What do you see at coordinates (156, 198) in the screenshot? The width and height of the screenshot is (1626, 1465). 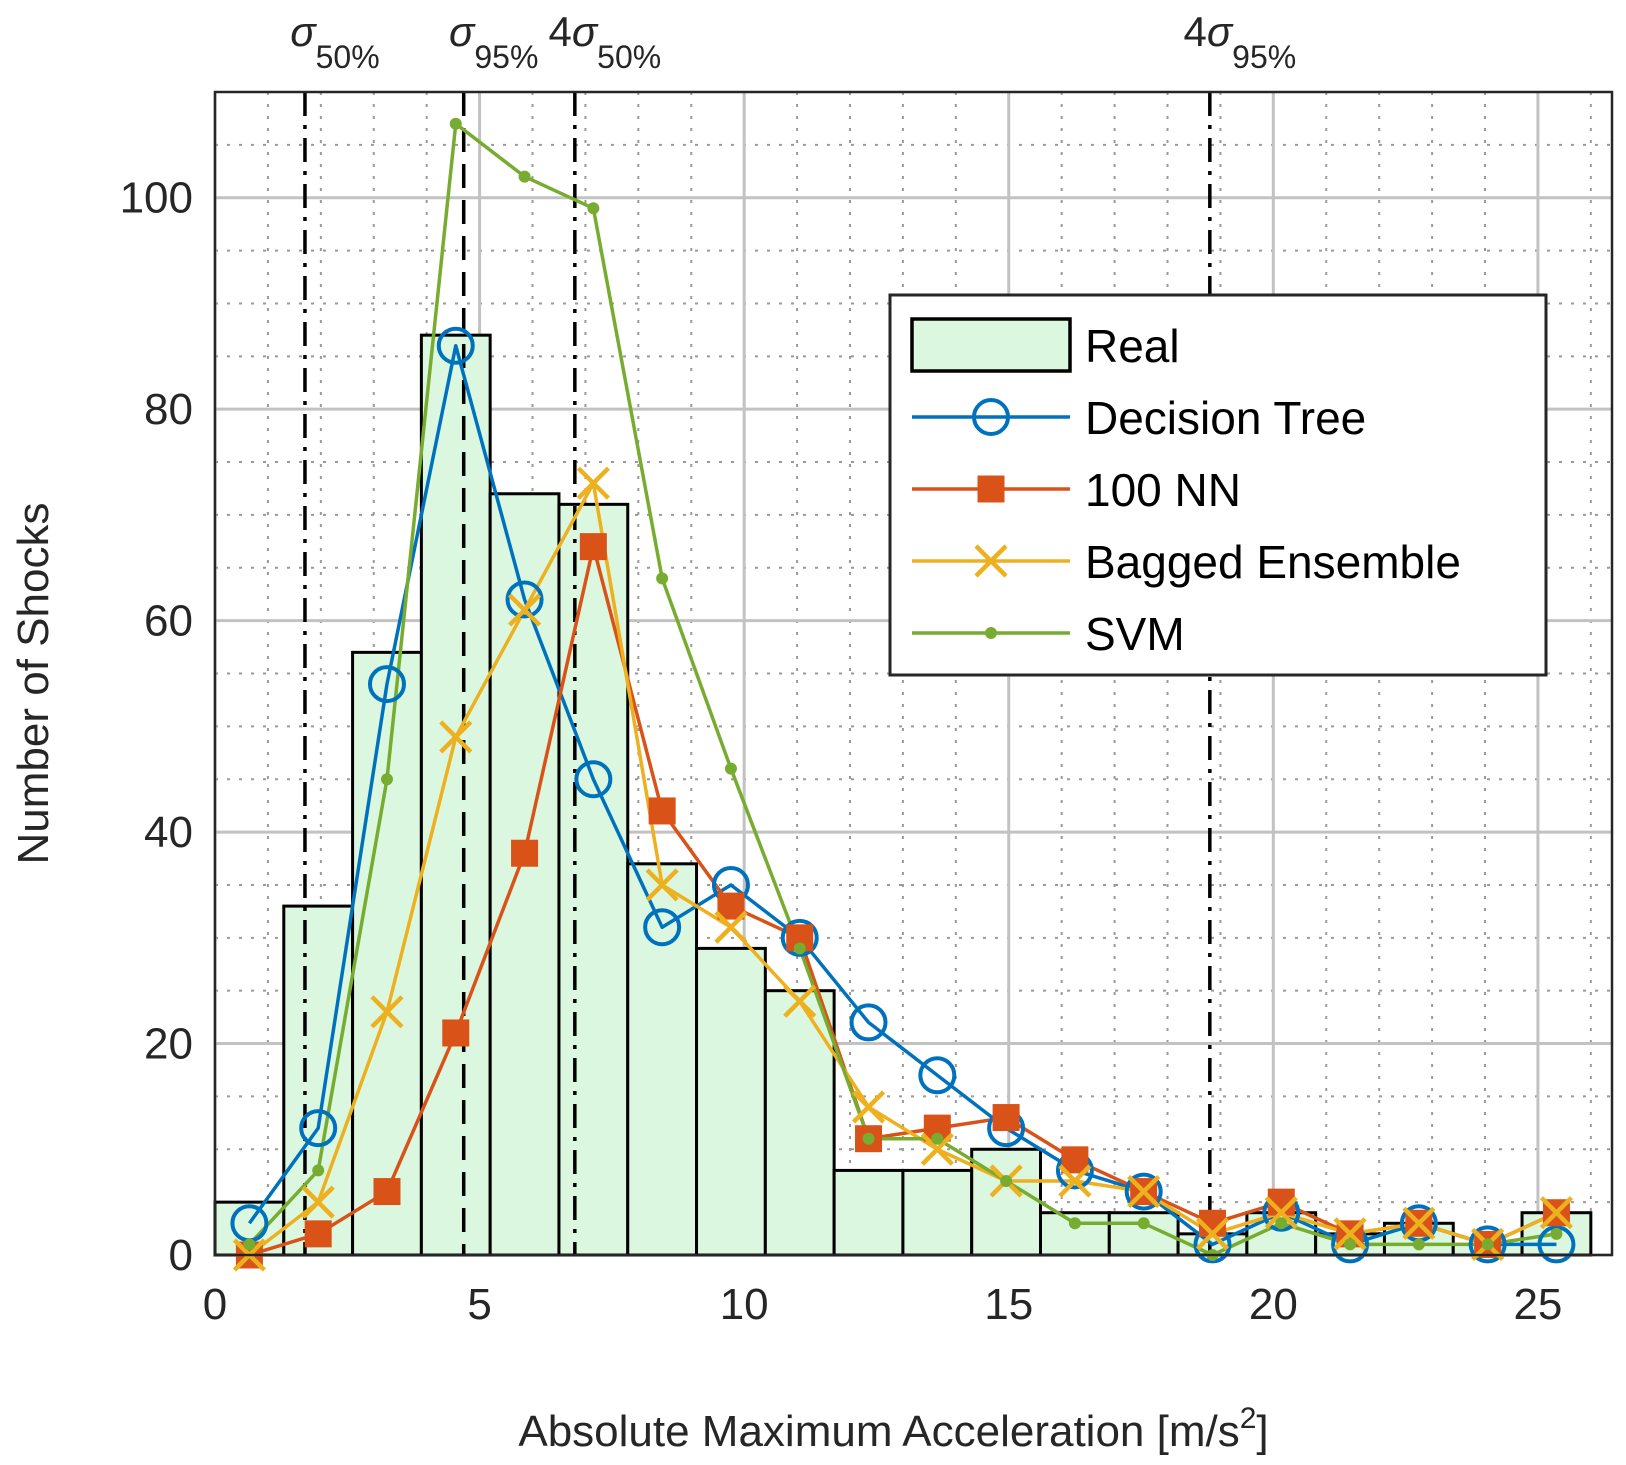 I see `y-tick-label: 100` at bounding box center [156, 198].